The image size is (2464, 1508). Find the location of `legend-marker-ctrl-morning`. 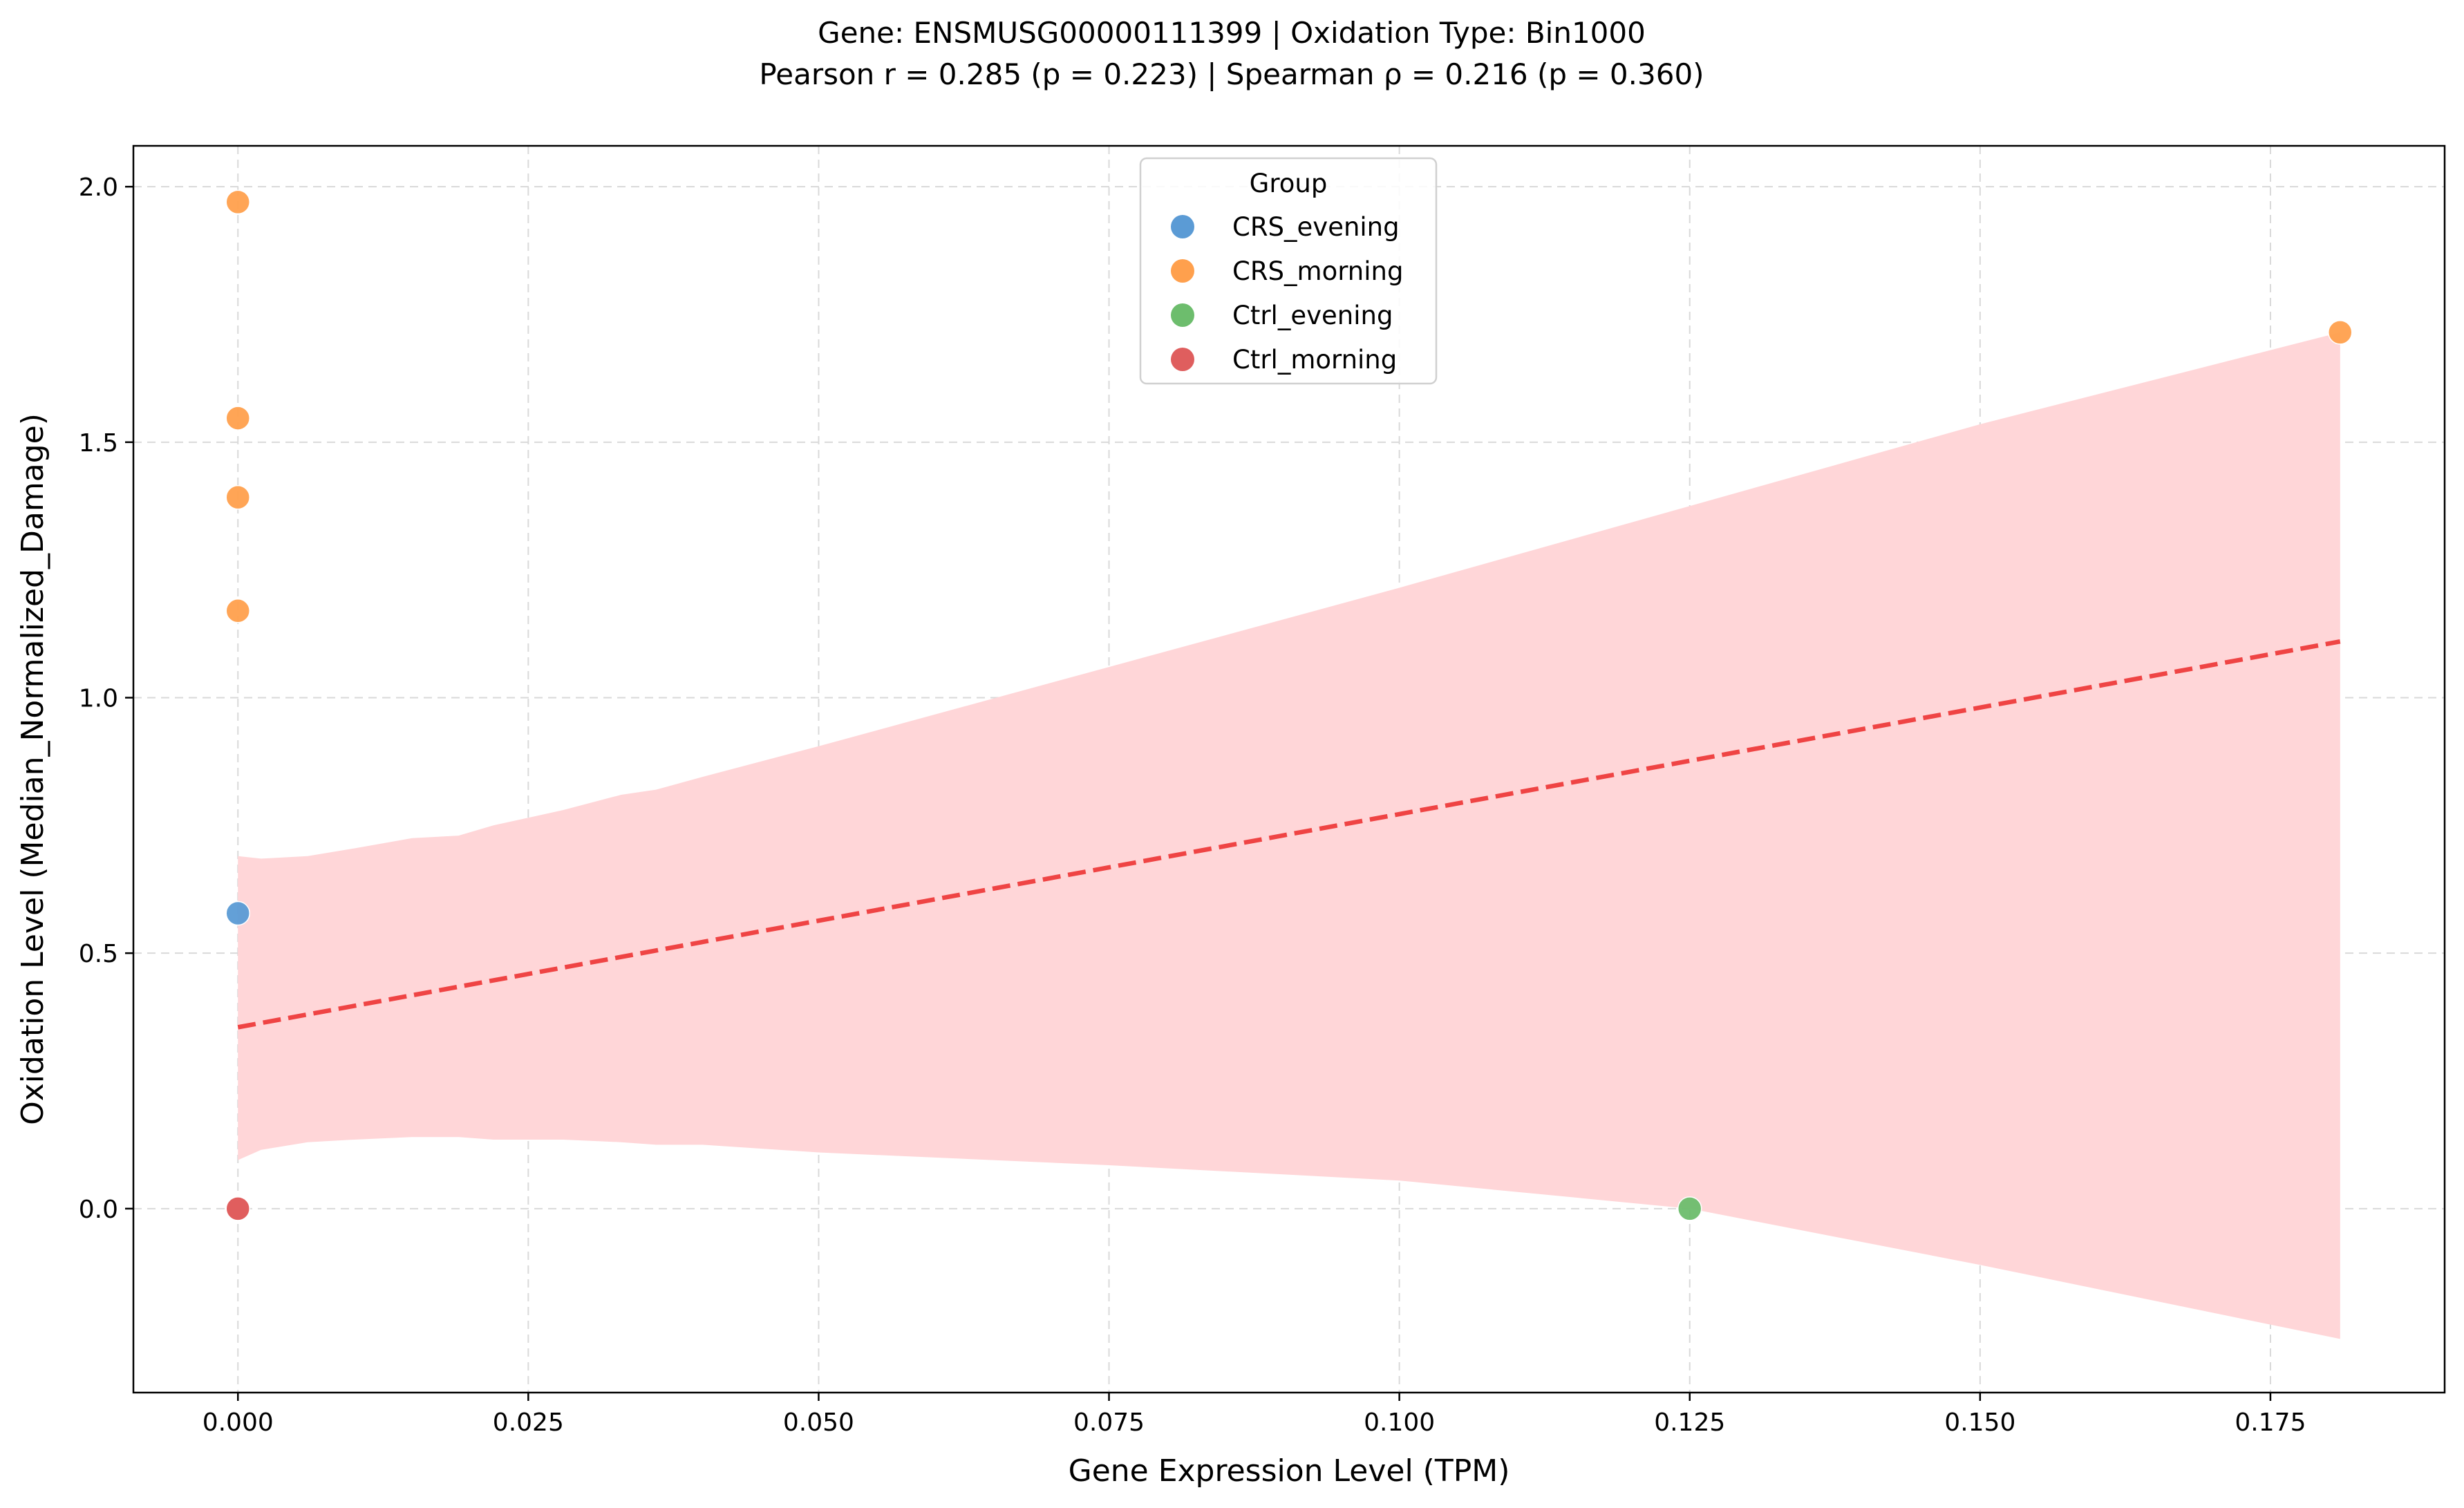

legend-marker-ctrl-morning is located at coordinates (1182, 359).